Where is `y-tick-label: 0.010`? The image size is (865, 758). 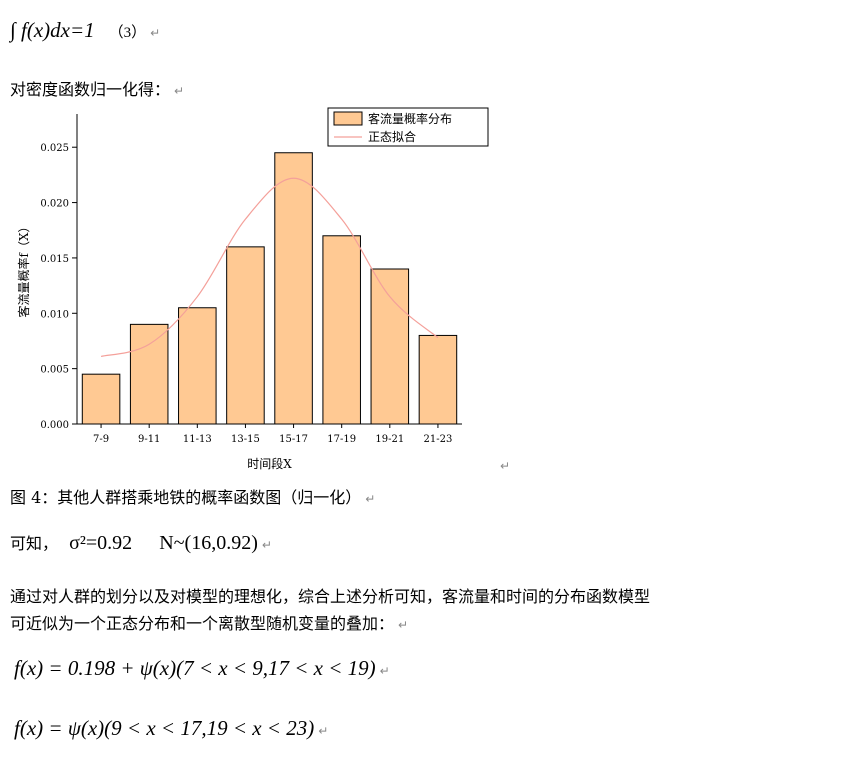 y-tick-label: 0.010 is located at coordinates (54, 314).